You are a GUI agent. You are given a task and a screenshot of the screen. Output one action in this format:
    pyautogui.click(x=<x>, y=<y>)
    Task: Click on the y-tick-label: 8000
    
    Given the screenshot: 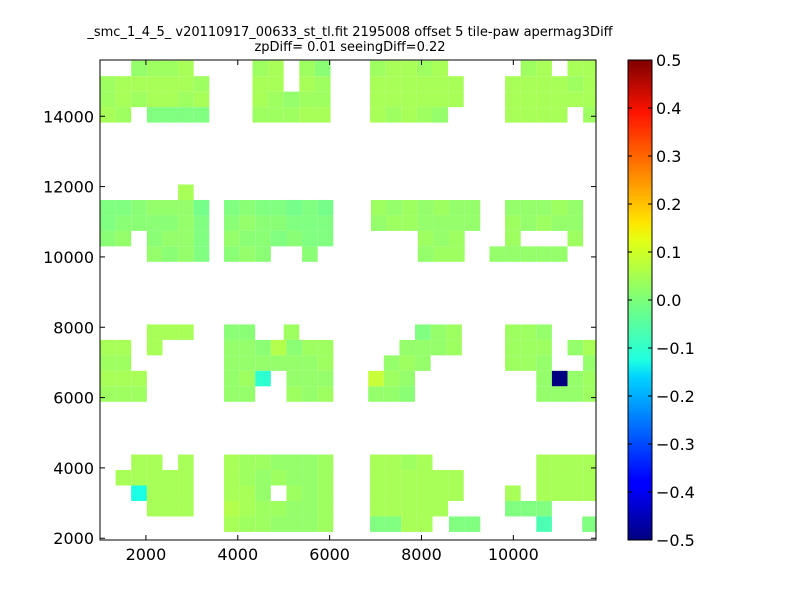 What is the action you would take?
    pyautogui.click(x=73, y=327)
    